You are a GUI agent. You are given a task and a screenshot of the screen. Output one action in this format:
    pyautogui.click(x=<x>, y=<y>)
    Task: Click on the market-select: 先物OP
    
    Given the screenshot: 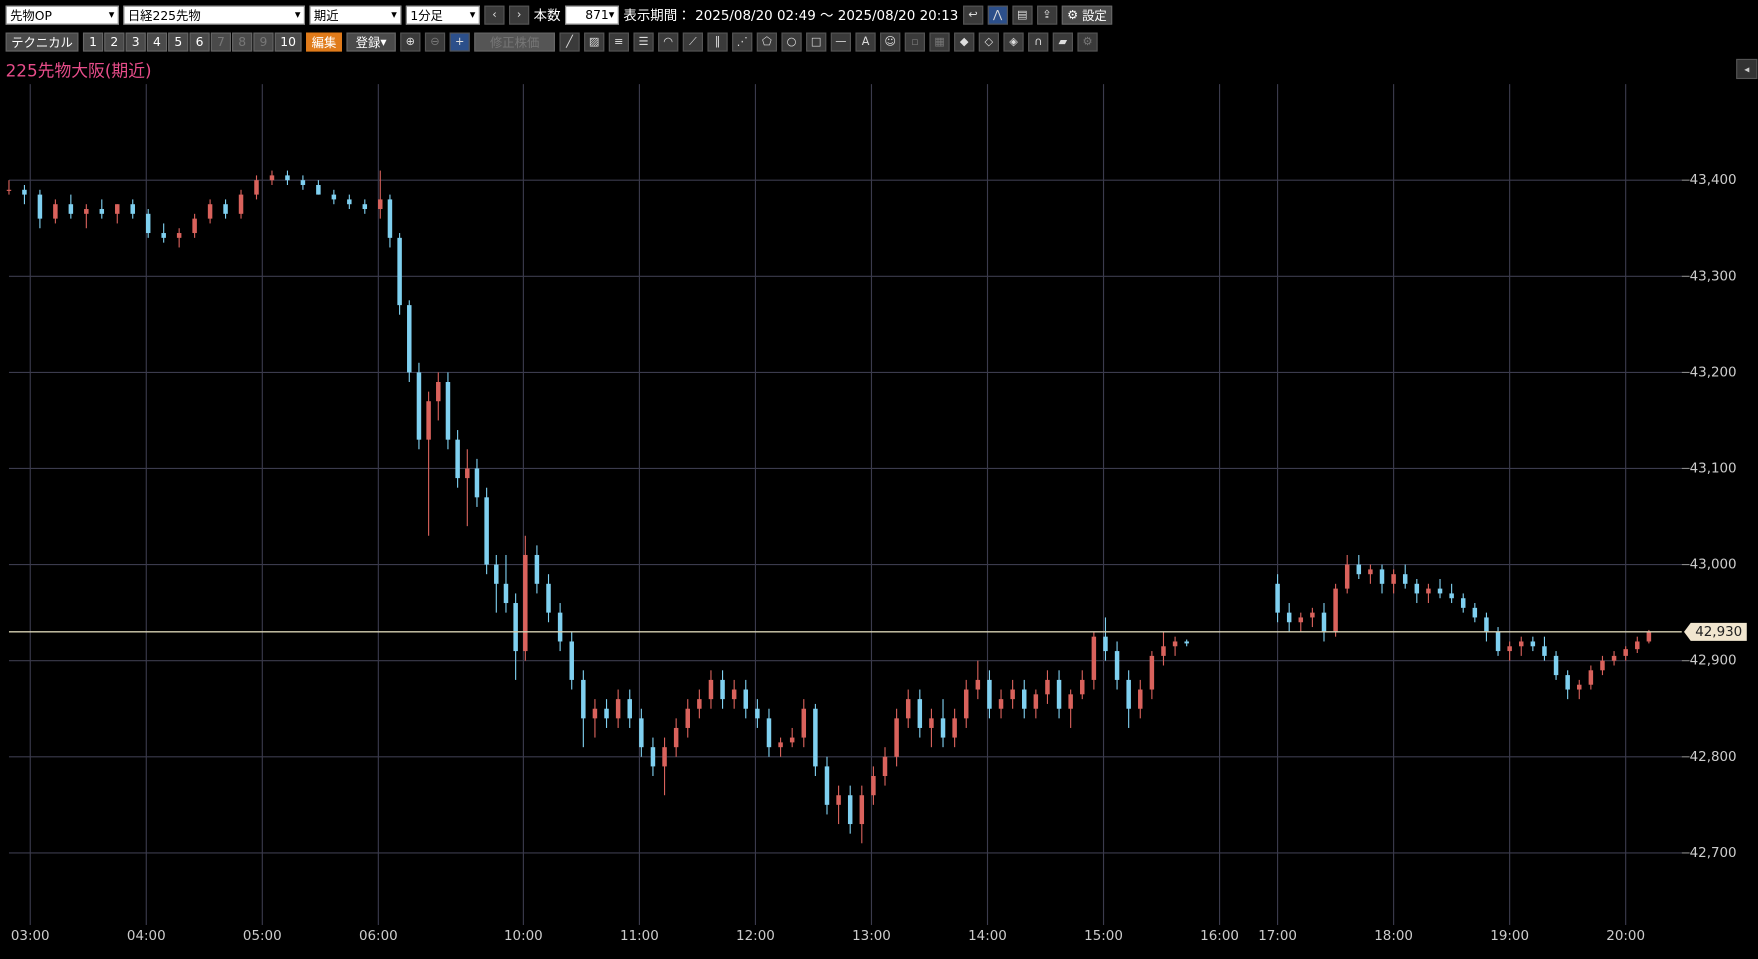 What is the action you would take?
    pyautogui.click(x=62, y=15)
    